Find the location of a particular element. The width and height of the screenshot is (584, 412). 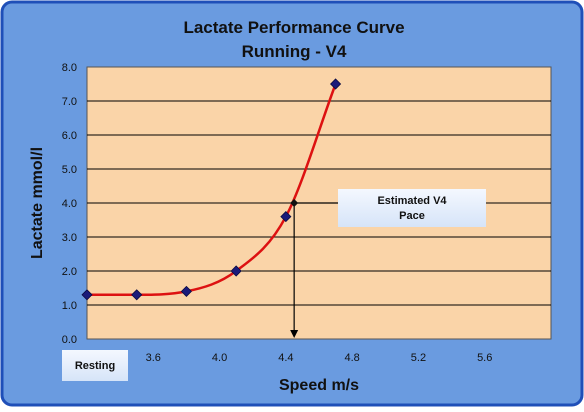

y-tick-label: 2.0 is located at coordinates (69, 272).